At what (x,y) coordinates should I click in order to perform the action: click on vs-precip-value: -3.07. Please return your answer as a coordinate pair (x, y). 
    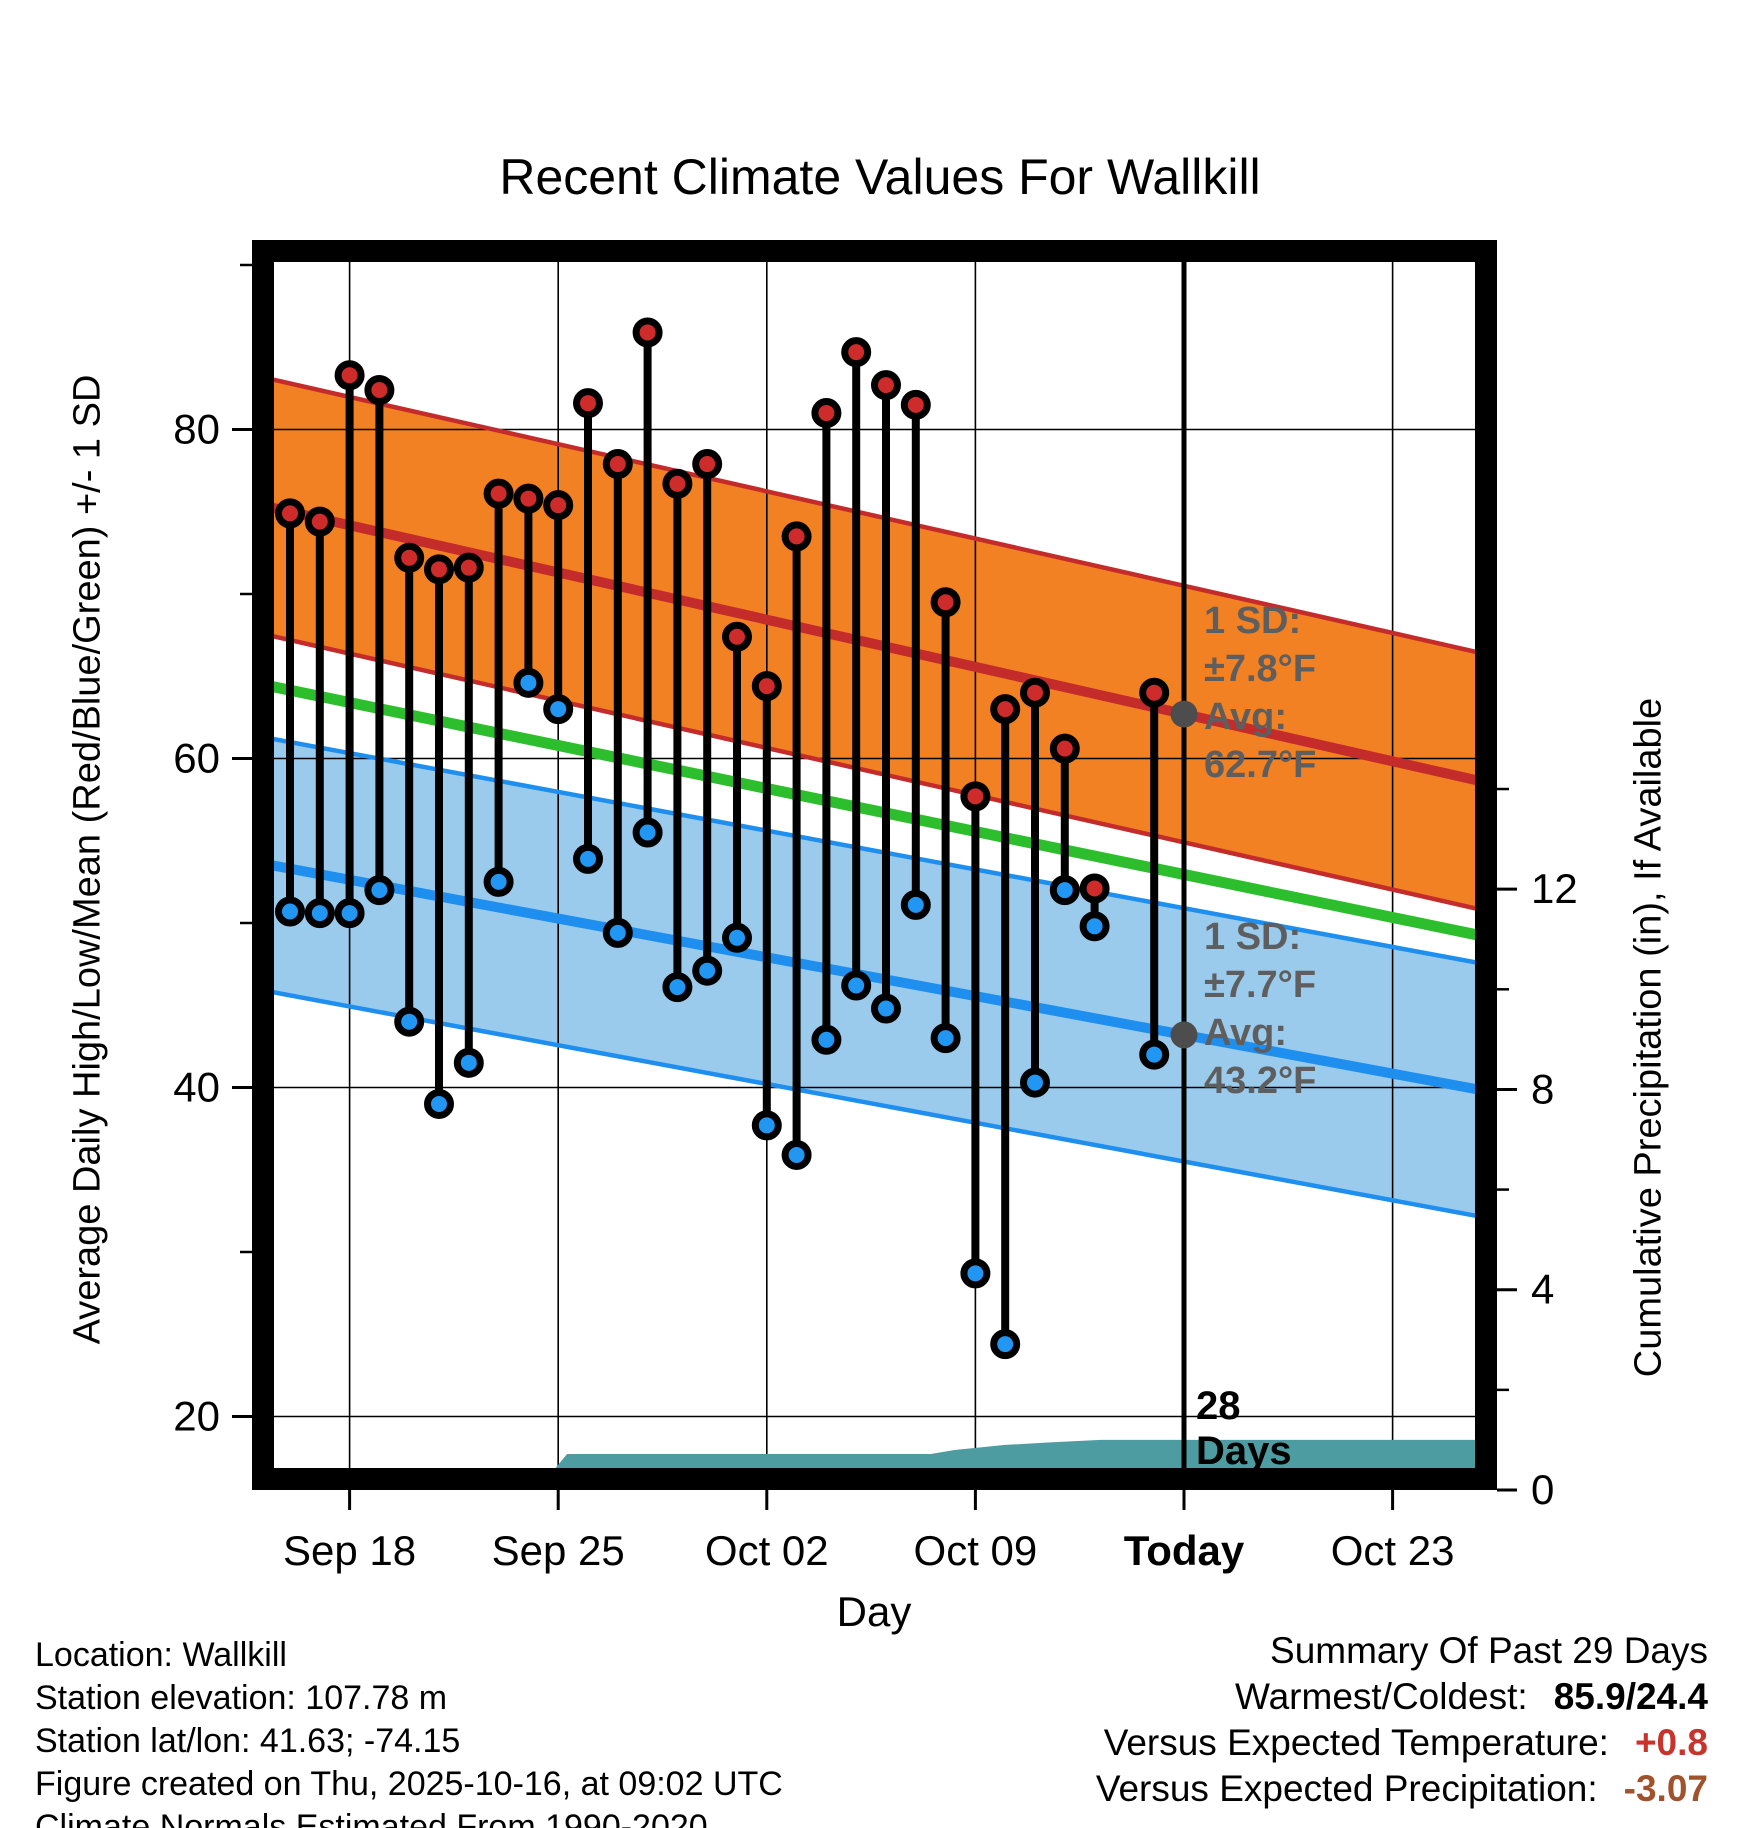
    Looking at the image, I should click on (1665, 1788).